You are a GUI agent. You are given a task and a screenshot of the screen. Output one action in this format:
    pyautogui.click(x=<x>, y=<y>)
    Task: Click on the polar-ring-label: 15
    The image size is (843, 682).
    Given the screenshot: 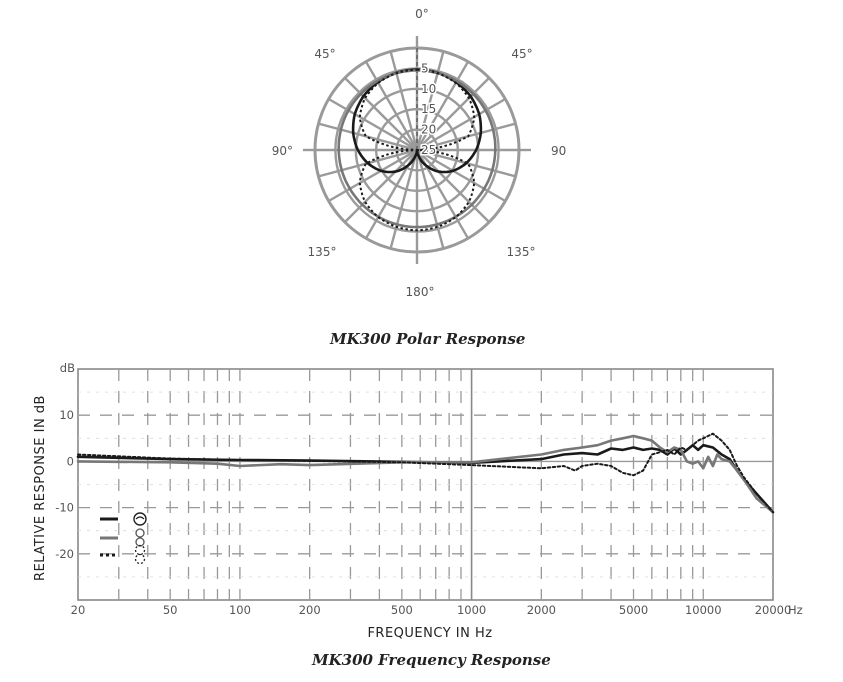 What is the action you would take?
    pyautogui.click(x=428, y=109)
    